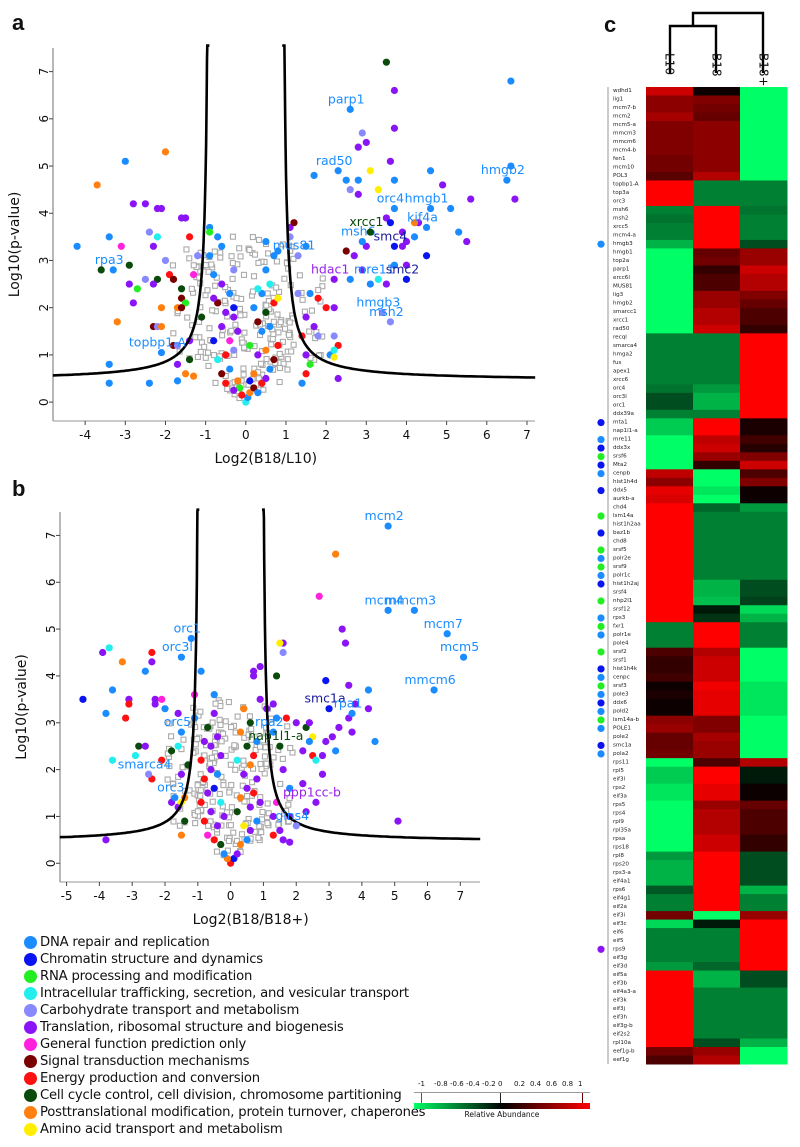 Image resolution: width=800 pixels, height=1147 pixels. What do you see at coordinates (620, 1000) in the screenshot?
I see `heatmap-row-label: eif3k` at bounding box center [620, 1000].